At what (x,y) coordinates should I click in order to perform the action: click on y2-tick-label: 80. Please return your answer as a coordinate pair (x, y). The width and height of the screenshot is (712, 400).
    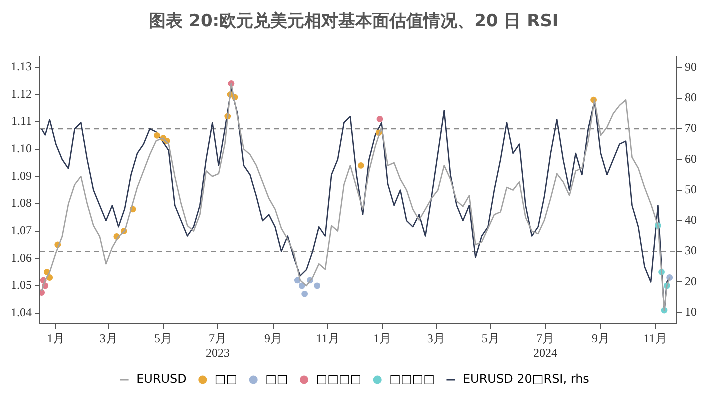
    Looking at the image, I should click on (691, 97).